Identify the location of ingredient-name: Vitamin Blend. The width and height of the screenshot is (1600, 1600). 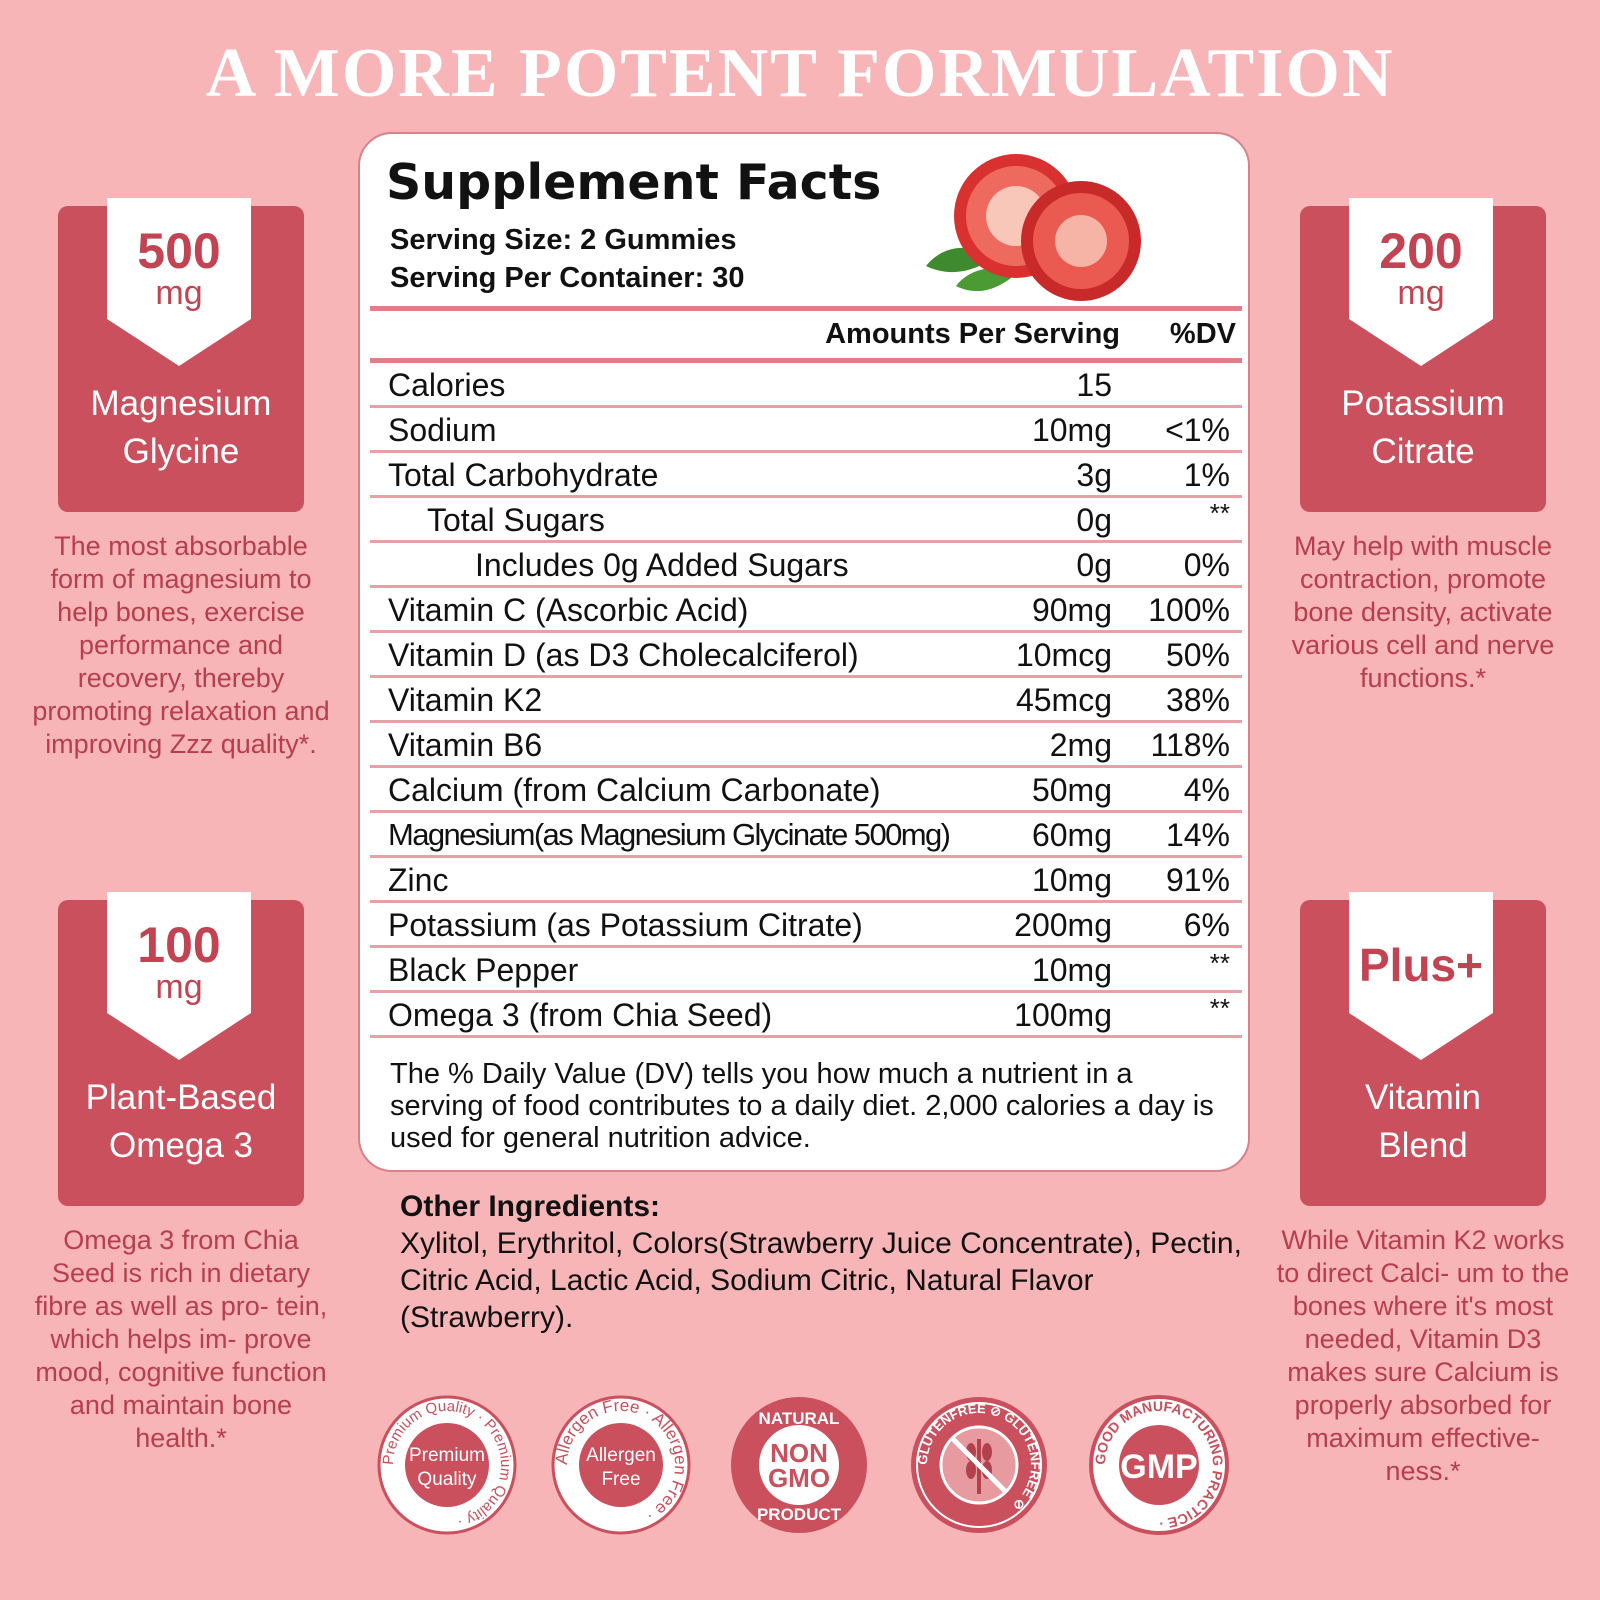
(1423, 1121).